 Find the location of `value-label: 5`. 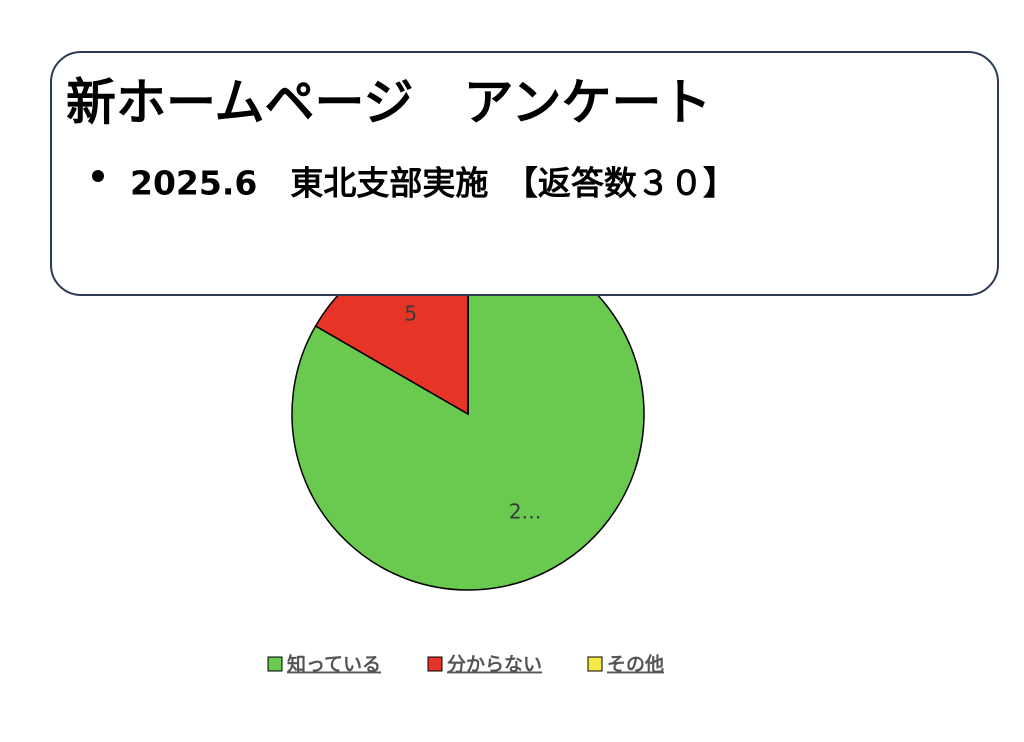

value-label: 5 is located at coordinates (410, 313).